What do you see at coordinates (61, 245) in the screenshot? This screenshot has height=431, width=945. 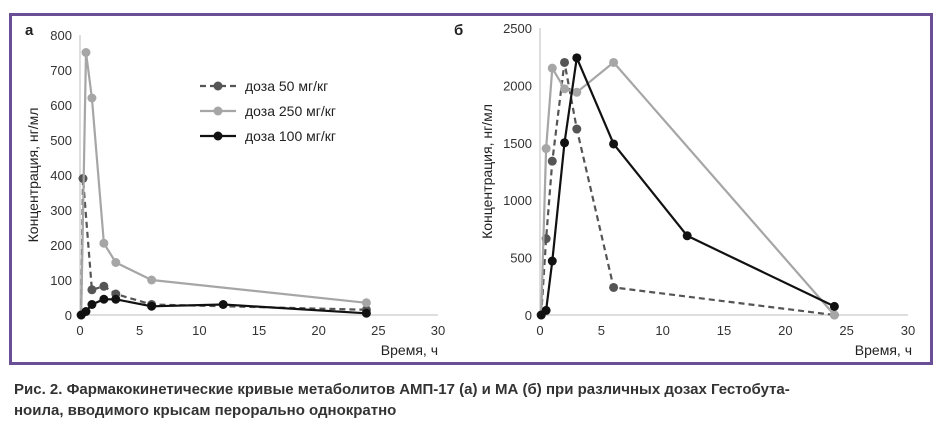 I see `y-tick-label: 200` at bounding box center [61, 245].